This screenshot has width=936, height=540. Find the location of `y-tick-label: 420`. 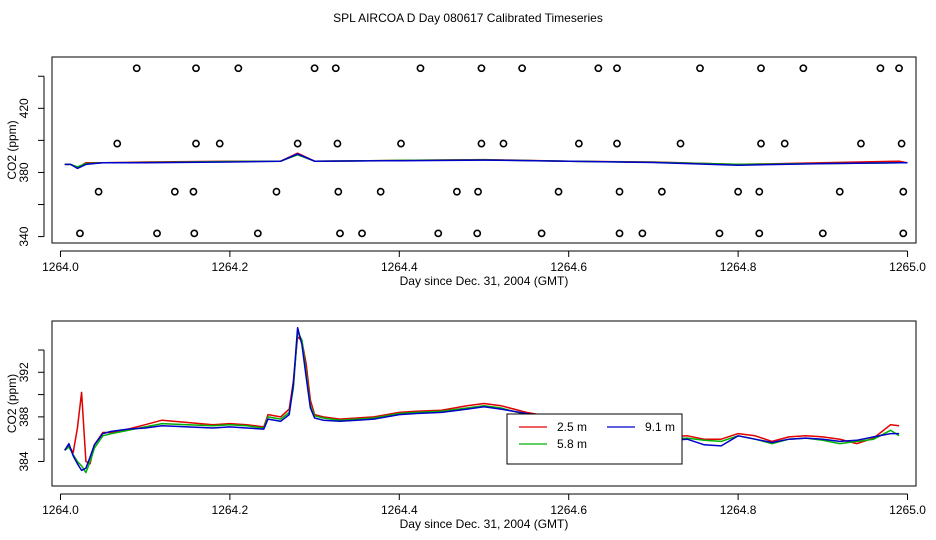

y-tick-label: 420 is located at coordinates (24, 108).